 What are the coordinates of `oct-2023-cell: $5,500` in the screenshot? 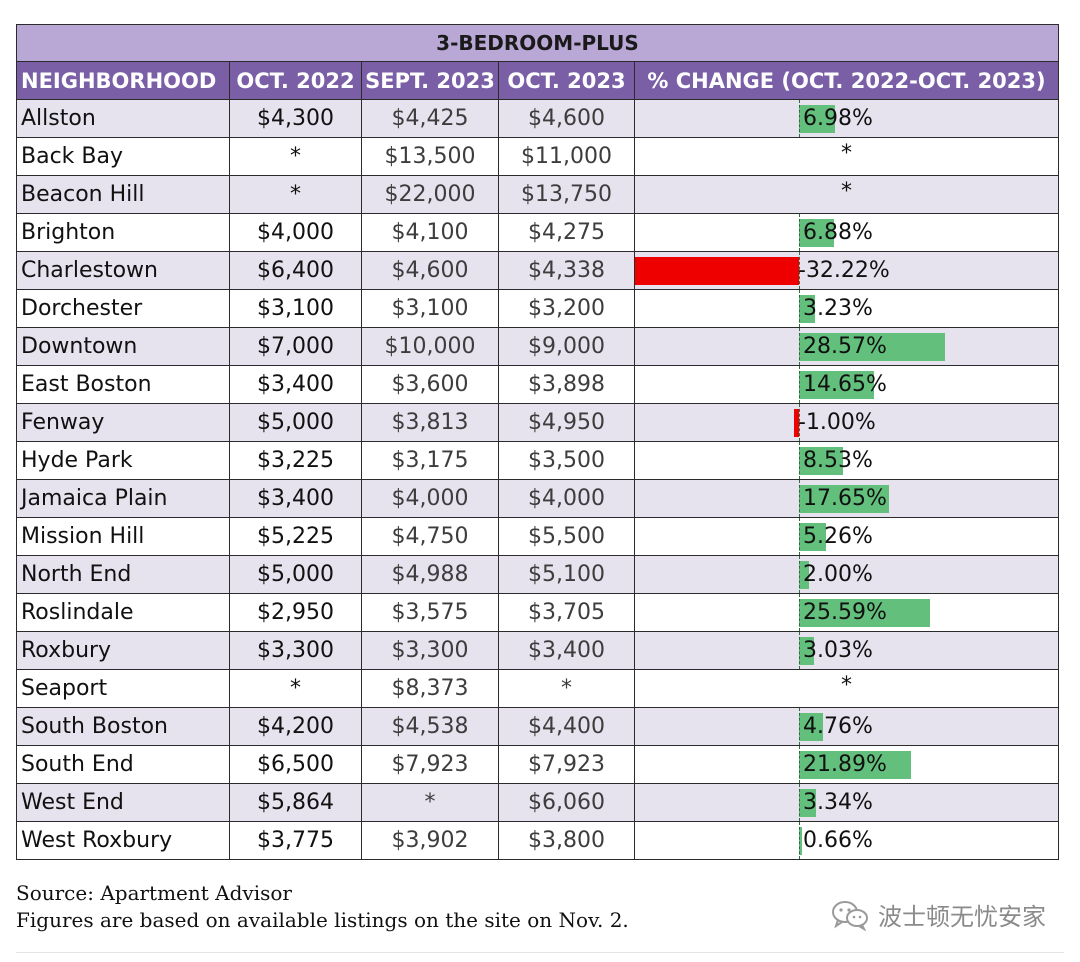 It's located at (566, 536).